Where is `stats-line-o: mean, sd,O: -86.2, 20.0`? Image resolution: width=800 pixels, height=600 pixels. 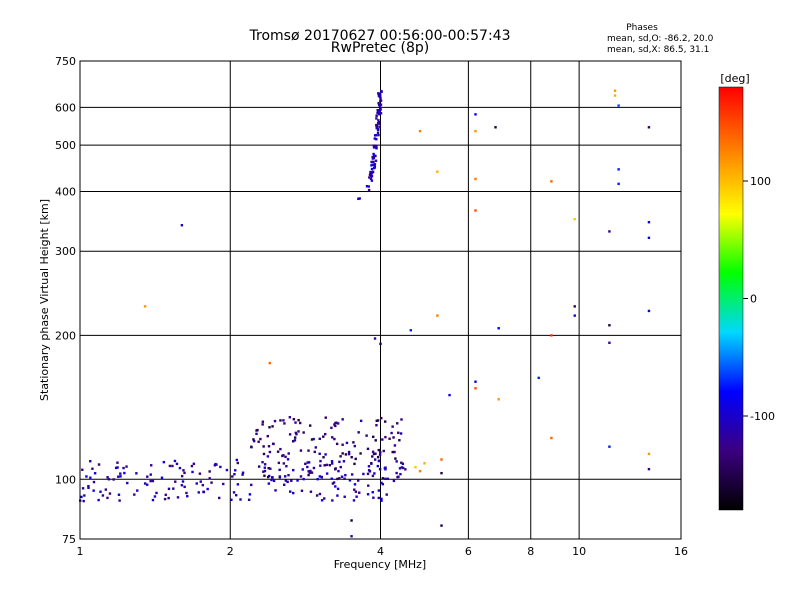 stats-line-o: mean, sd,O: -86.2, 20.0 is located at coordinates (660, 39).